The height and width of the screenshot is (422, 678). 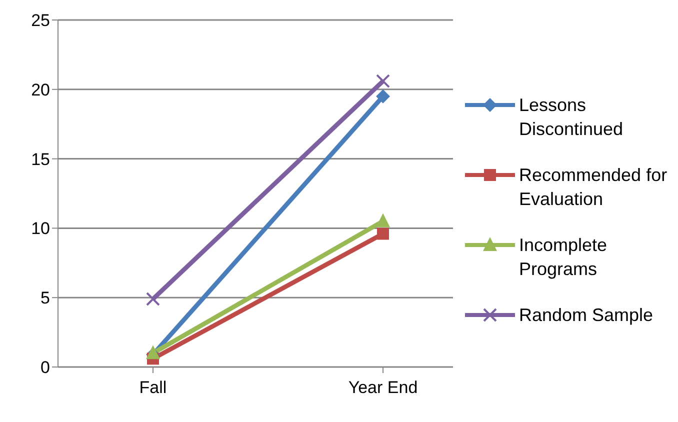 What do you see at coordinates (383, 388) in the screenshot?
I see `x-tick-label: Year End` at bounding box center [383, 388].